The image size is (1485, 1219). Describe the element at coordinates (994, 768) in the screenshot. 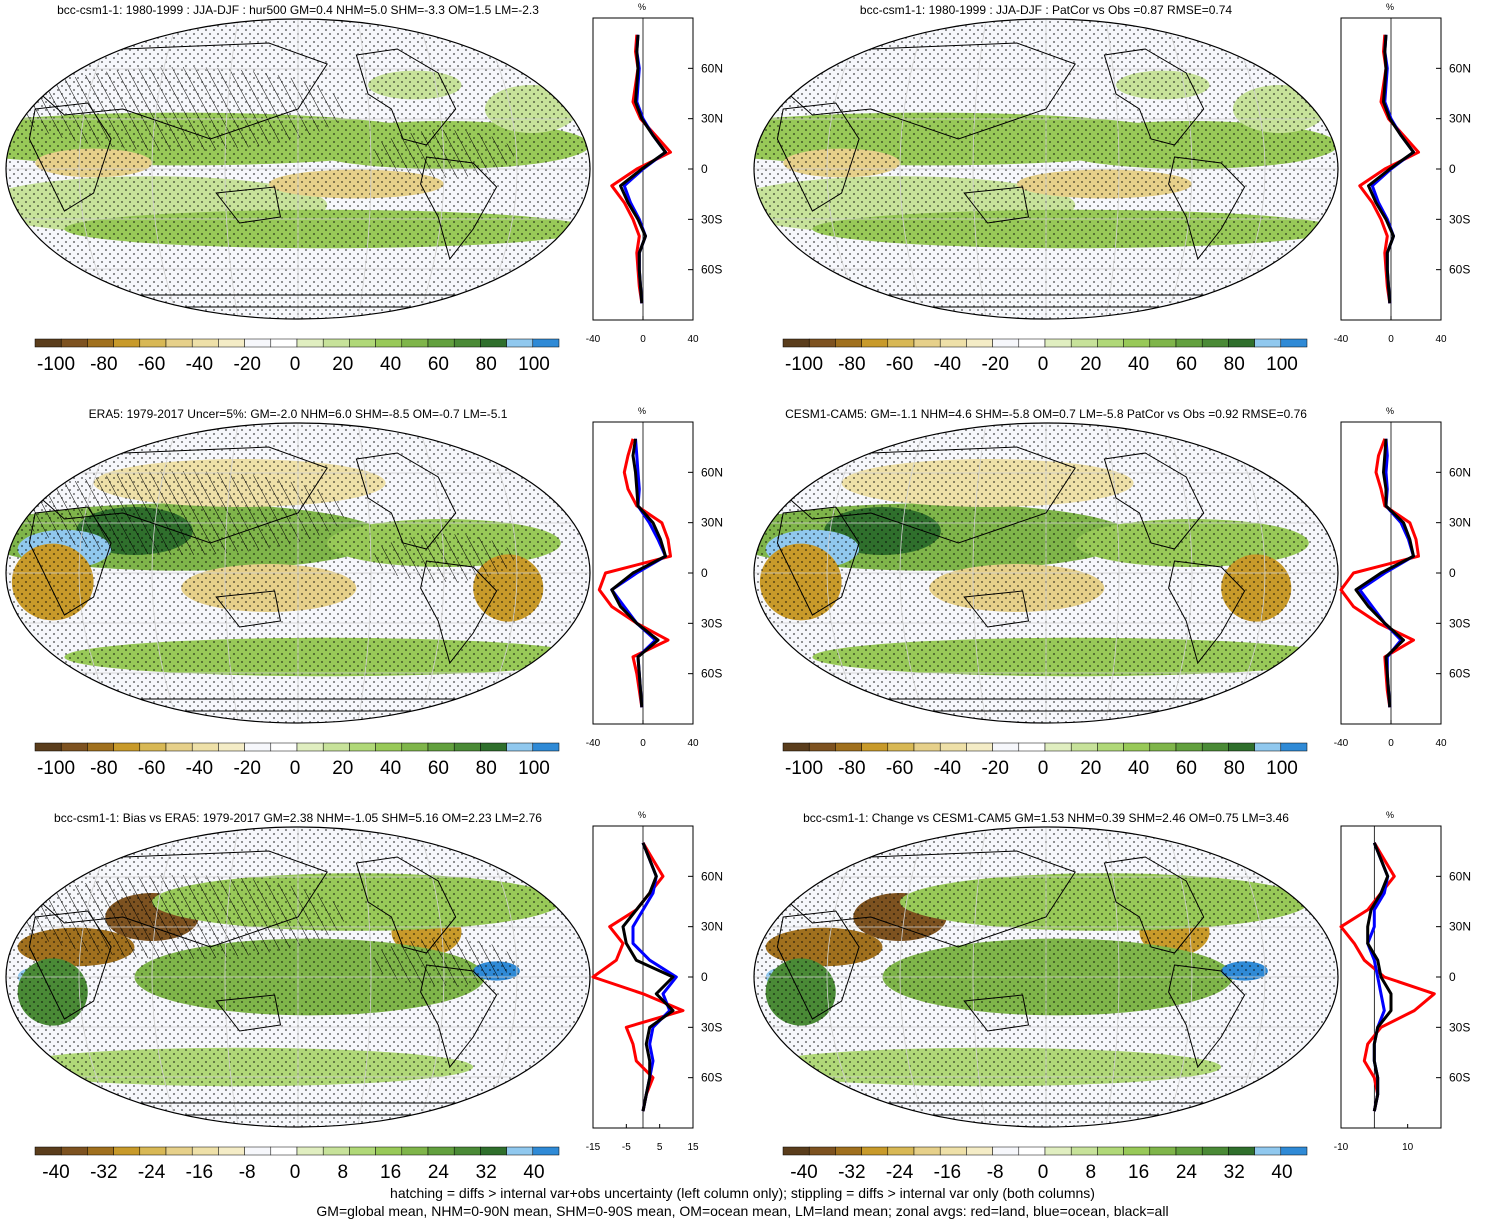

I see `colorbar-tick-label: -20` at that location.